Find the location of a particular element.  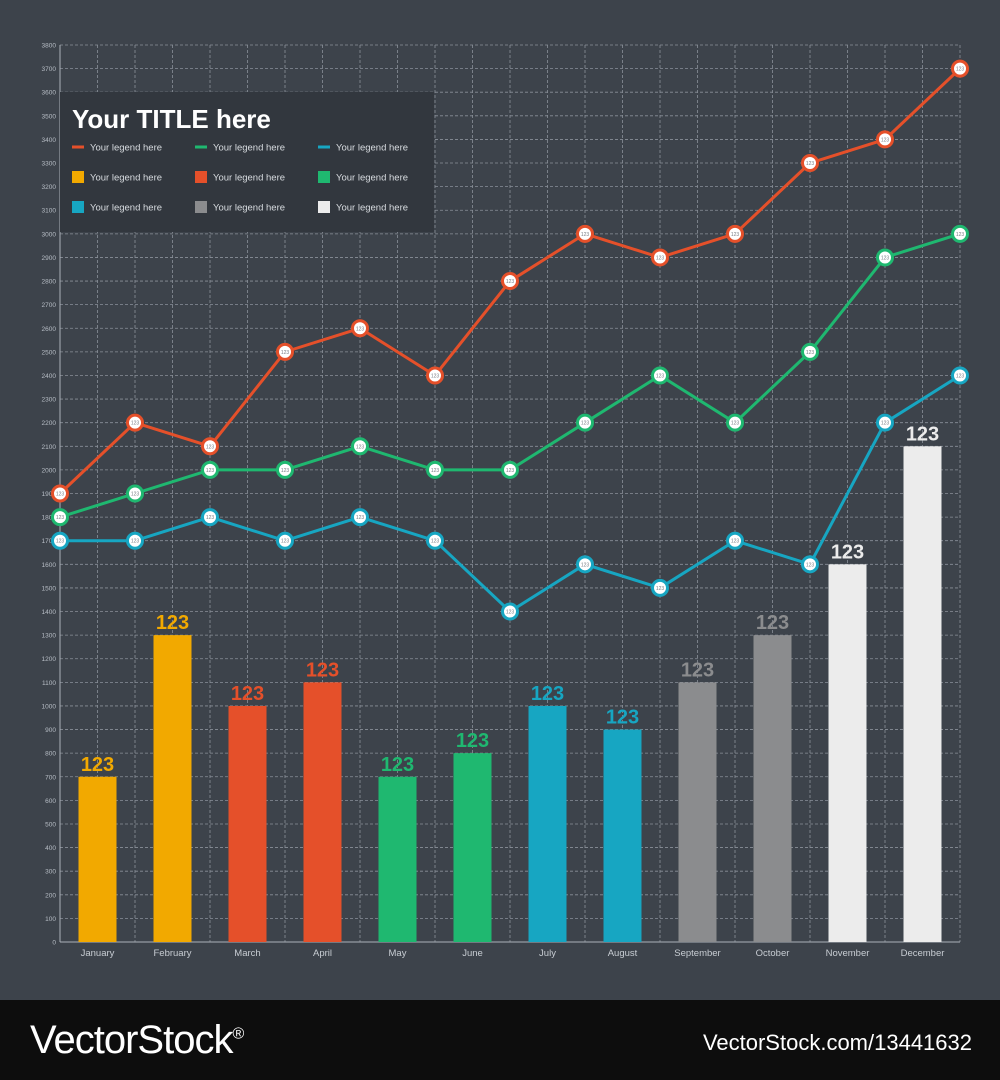

y-tick-label: 3200 is located at coordinates (49, 187).